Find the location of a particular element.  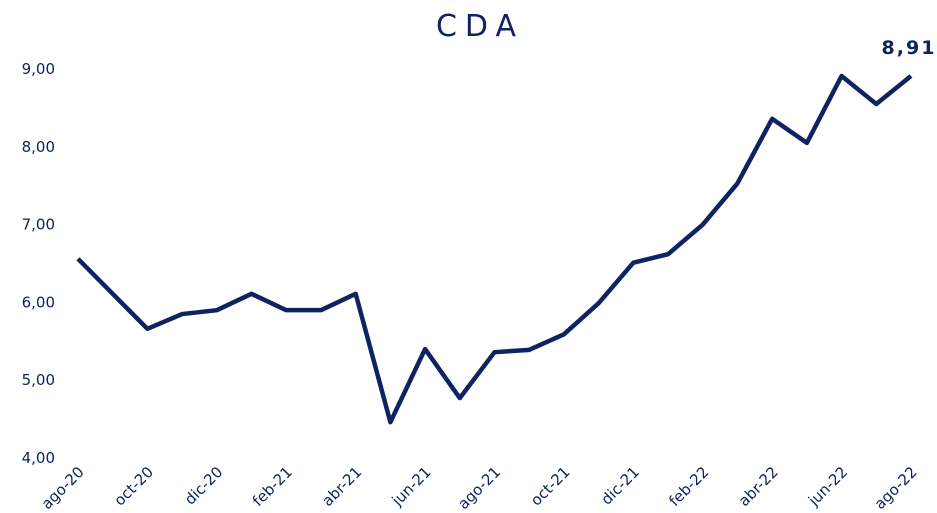

data-label: 8,91 is located at coordinates (909, 48).